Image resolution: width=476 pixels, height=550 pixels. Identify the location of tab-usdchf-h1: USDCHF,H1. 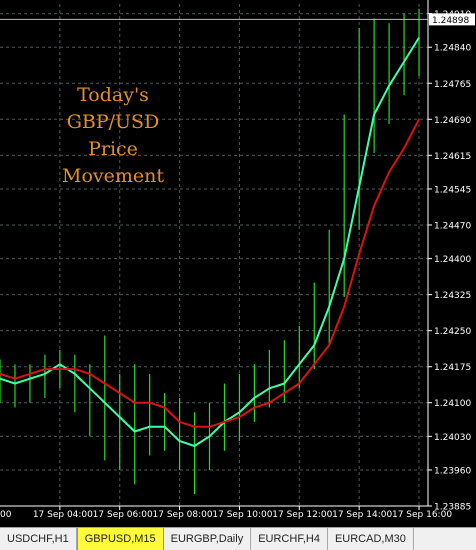
(38, 539).